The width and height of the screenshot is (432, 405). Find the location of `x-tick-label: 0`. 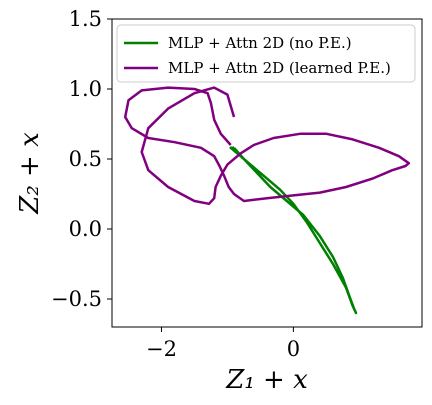

x-tick-label: 0 is located at coordinates (293, 349).